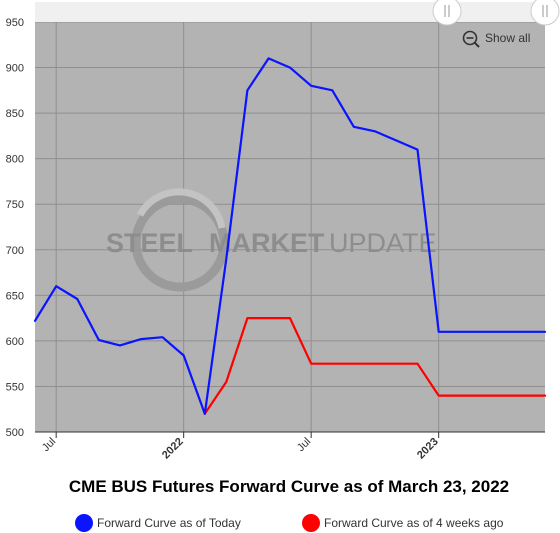  I want to click on legend-marker-today, so click(84, 523).